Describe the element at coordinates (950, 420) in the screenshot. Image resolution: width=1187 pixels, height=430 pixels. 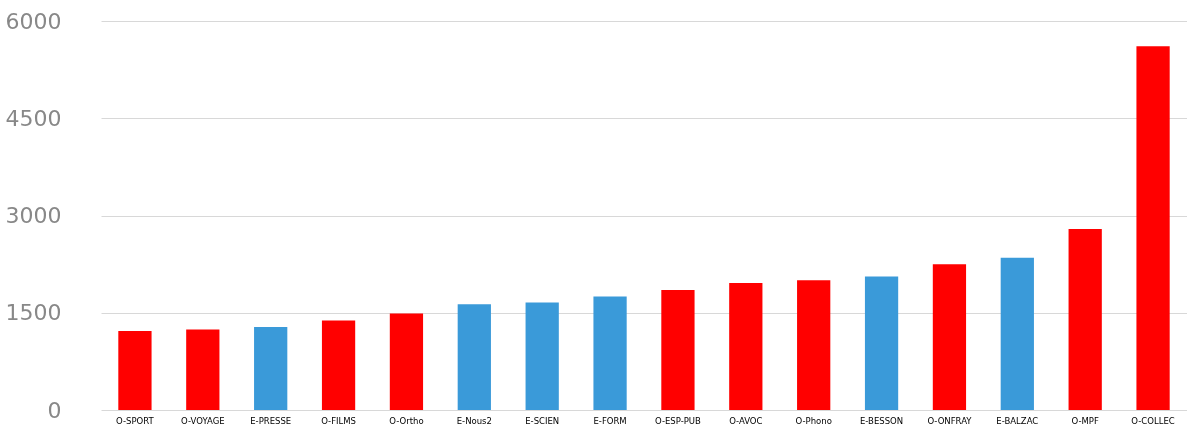
I see `x-tick-label: O-ONFRAY` at that location.